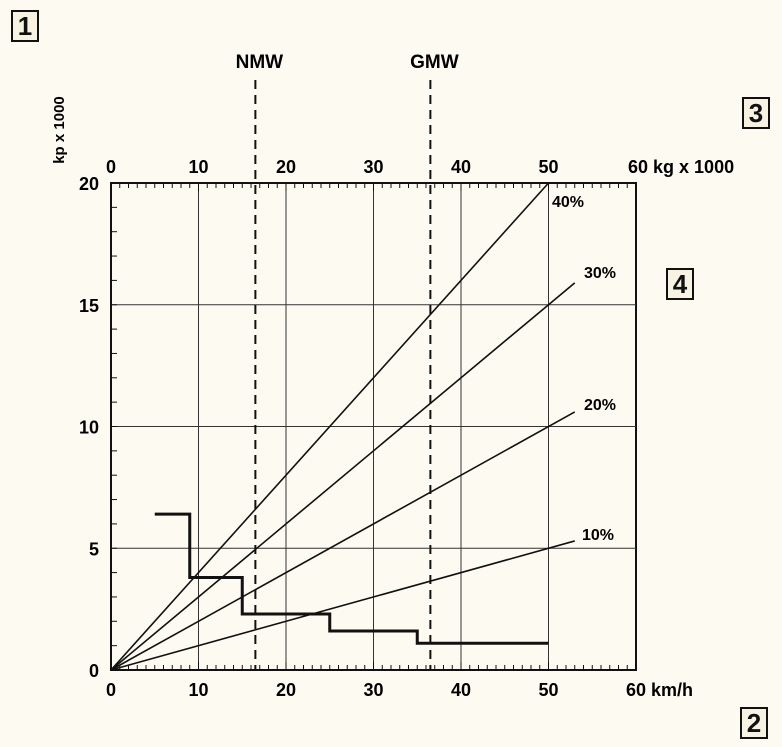 This screenshot has width=782, height=747. I want to click on series-label: 40%, so click(568, 202).